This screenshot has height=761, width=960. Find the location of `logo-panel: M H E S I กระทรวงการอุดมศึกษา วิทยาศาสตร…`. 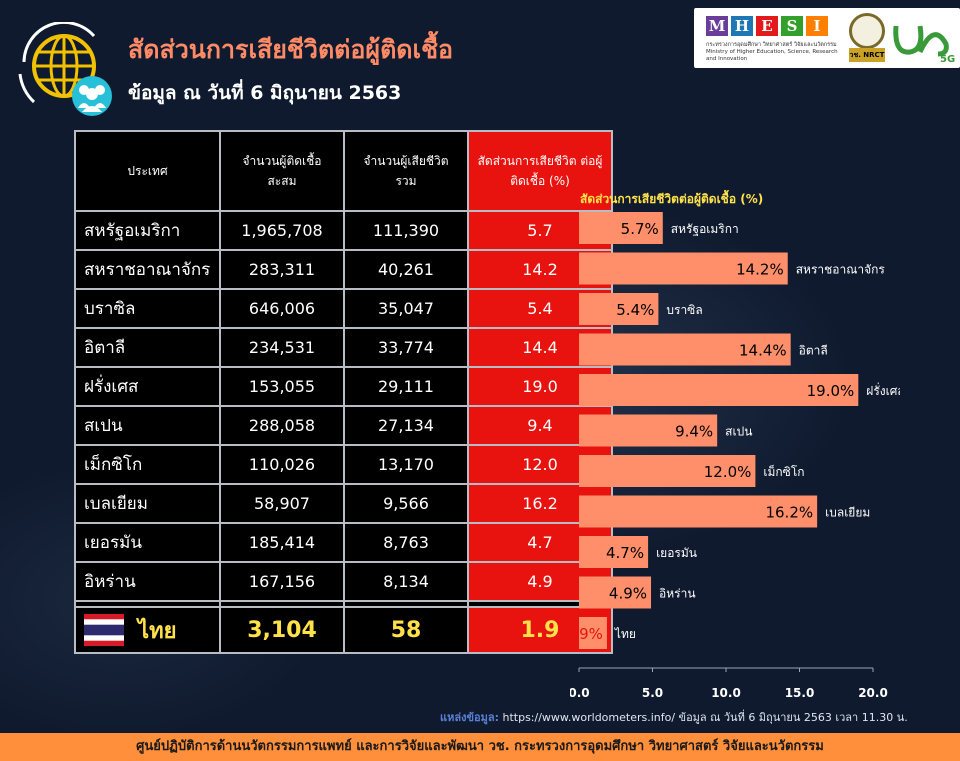

logo-panel: M H E S I กระทรวงการอุดมศึกษา วิทยาศาสตร… is located at coordinates (827, 38).